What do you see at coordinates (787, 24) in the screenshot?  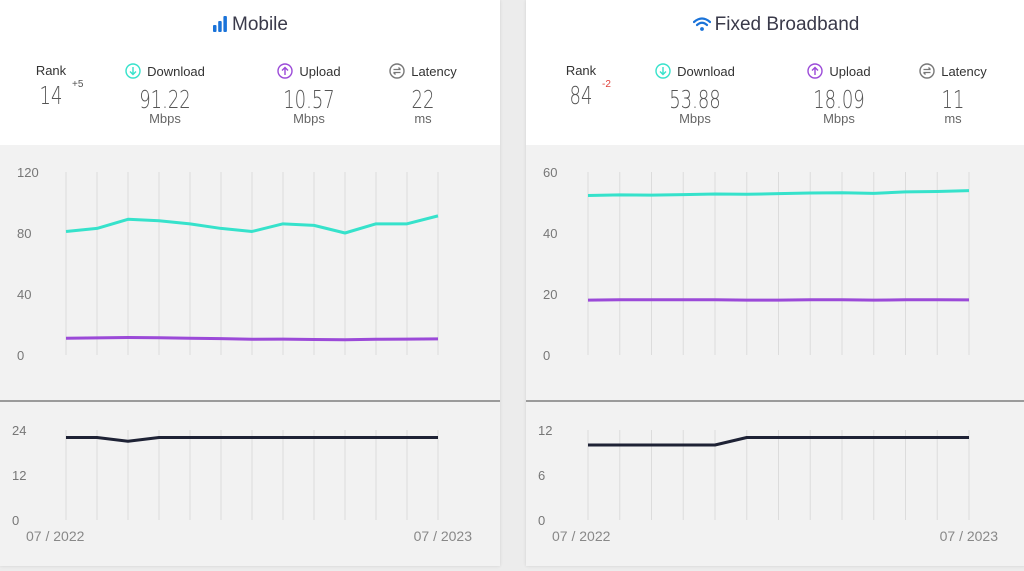 I see `panel-title-text: Fixed Broadband` at bounding box center [787, 24].